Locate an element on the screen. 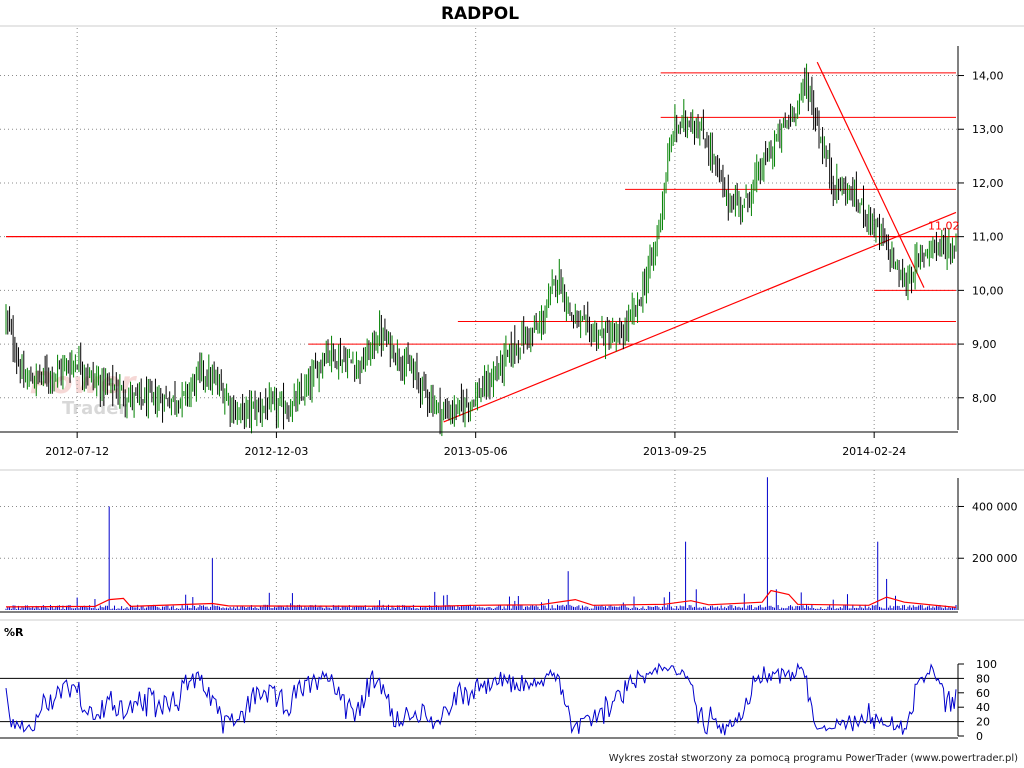 The width and height of the screenshot is (1024, 768). price-y-tick-label: 9,00 is located at coordinates (984, 344).